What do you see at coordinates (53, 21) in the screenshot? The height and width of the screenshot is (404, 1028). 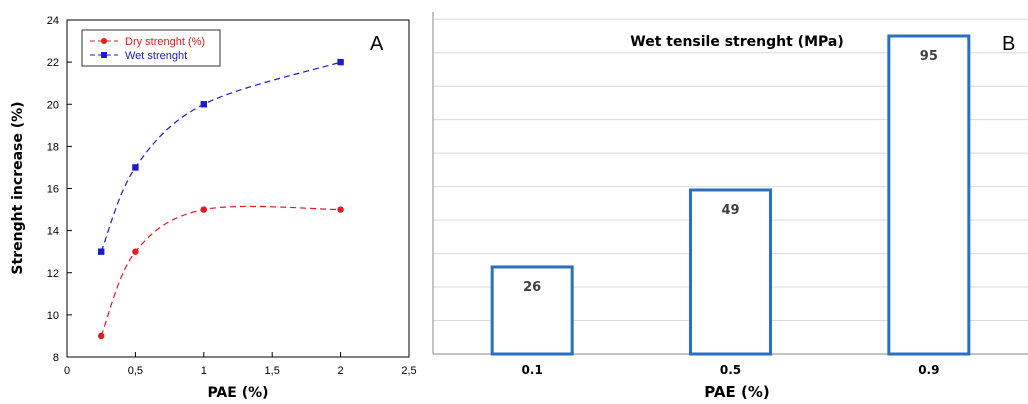 I see `y-tick-label: 24` at bounding box center [53, 21].